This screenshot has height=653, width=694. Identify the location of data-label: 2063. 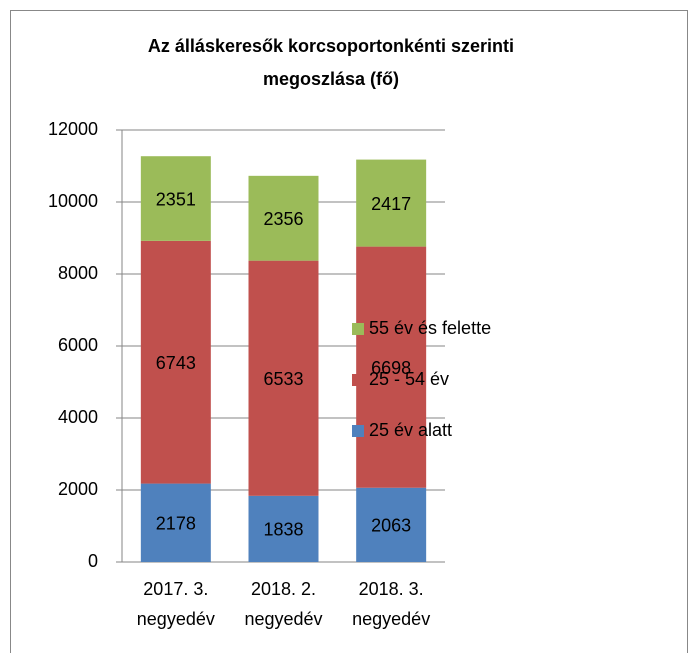
(391, 526).